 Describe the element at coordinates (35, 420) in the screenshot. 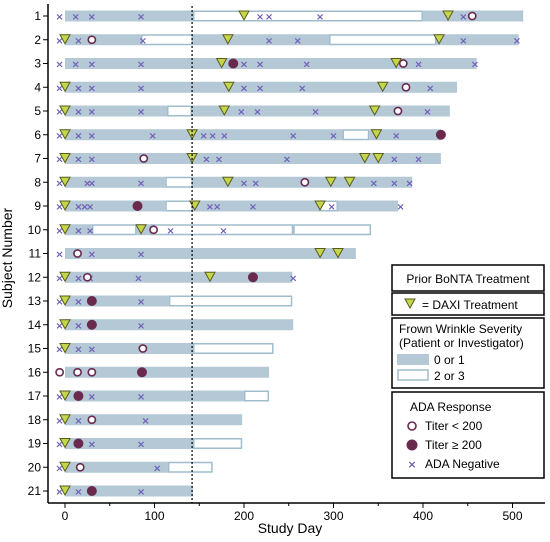

I see `y-tick-label: 18` at that location.